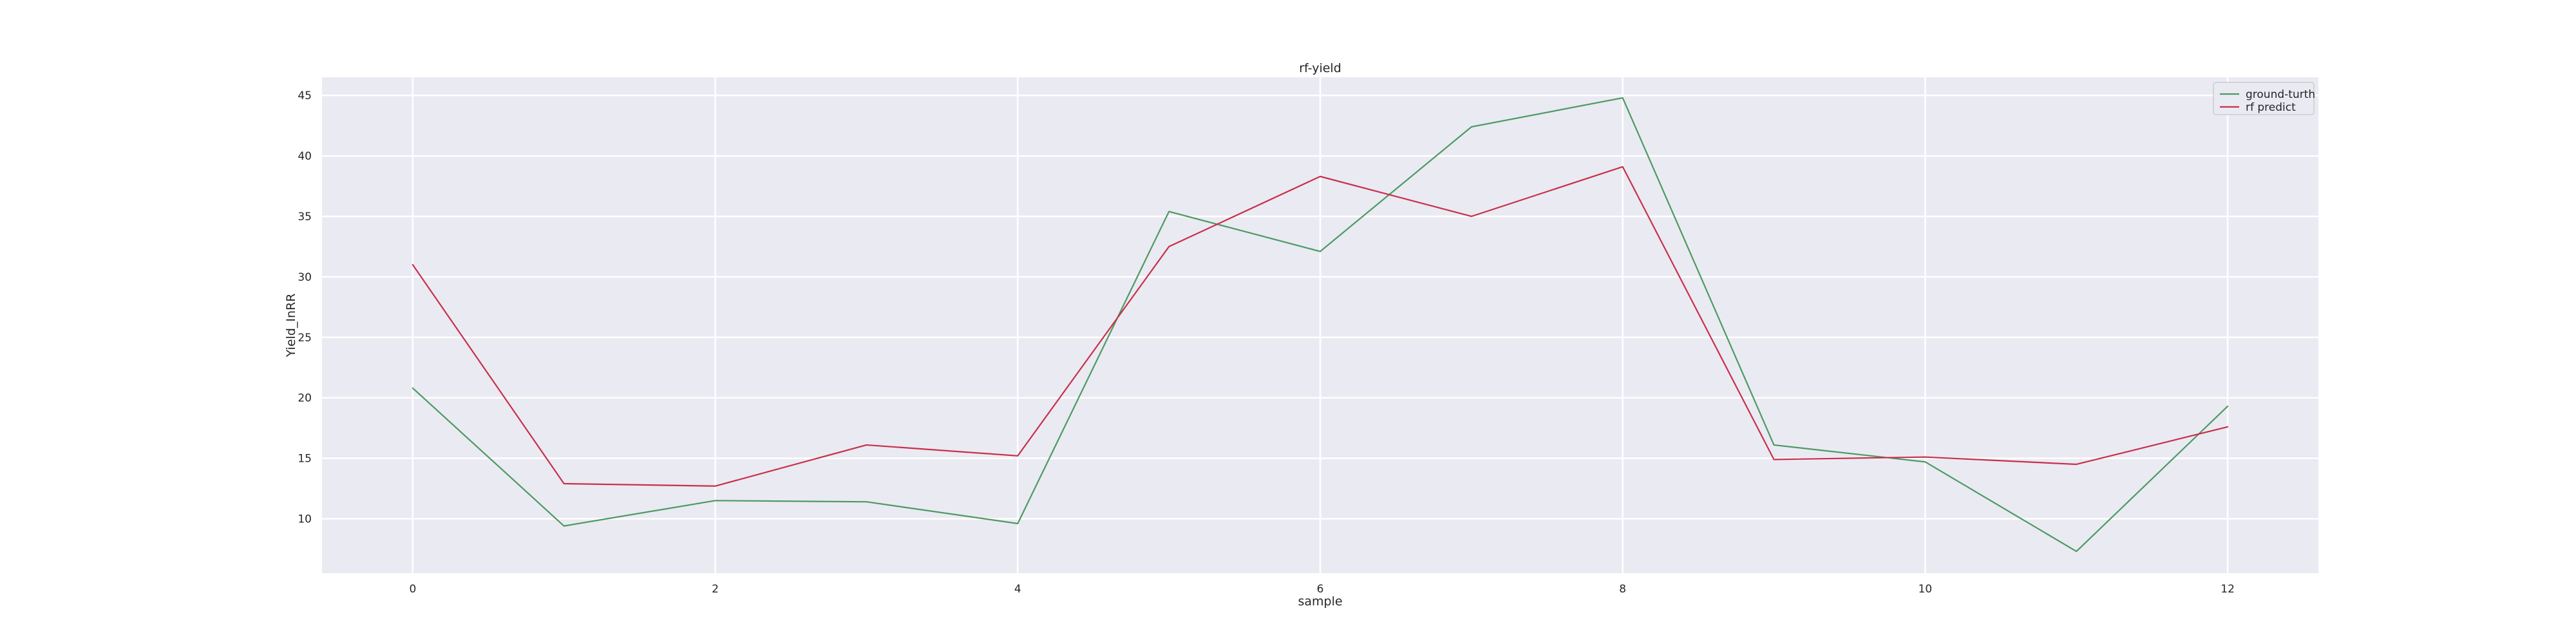  What do you see at coordinates (716, 589) in the screenshot?
I see `x-tick-label: 2` at bounding box center [716, 589].